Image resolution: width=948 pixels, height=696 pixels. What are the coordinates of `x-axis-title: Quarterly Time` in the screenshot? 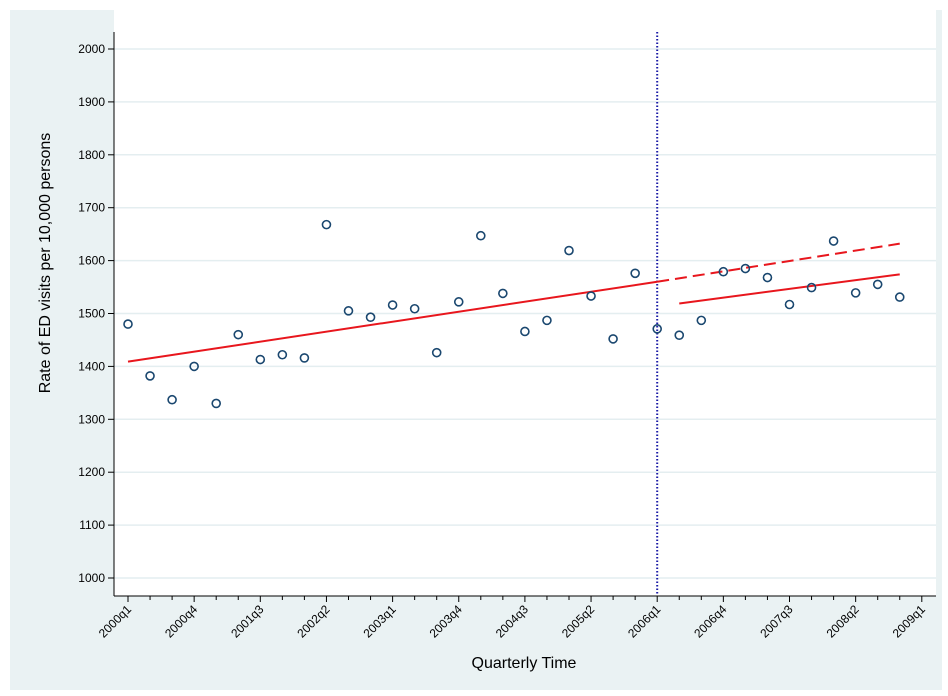 It's located at (524, 663).